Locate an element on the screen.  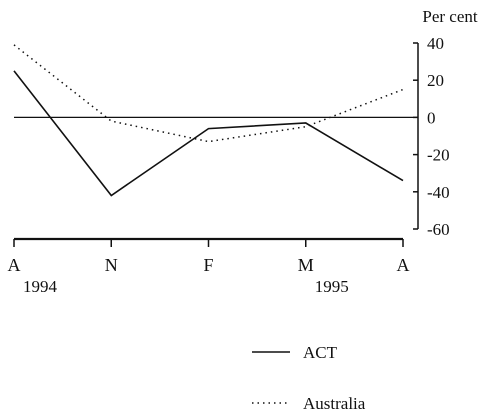
year-label-1994: 1994 is located at coordinates (40, 286).